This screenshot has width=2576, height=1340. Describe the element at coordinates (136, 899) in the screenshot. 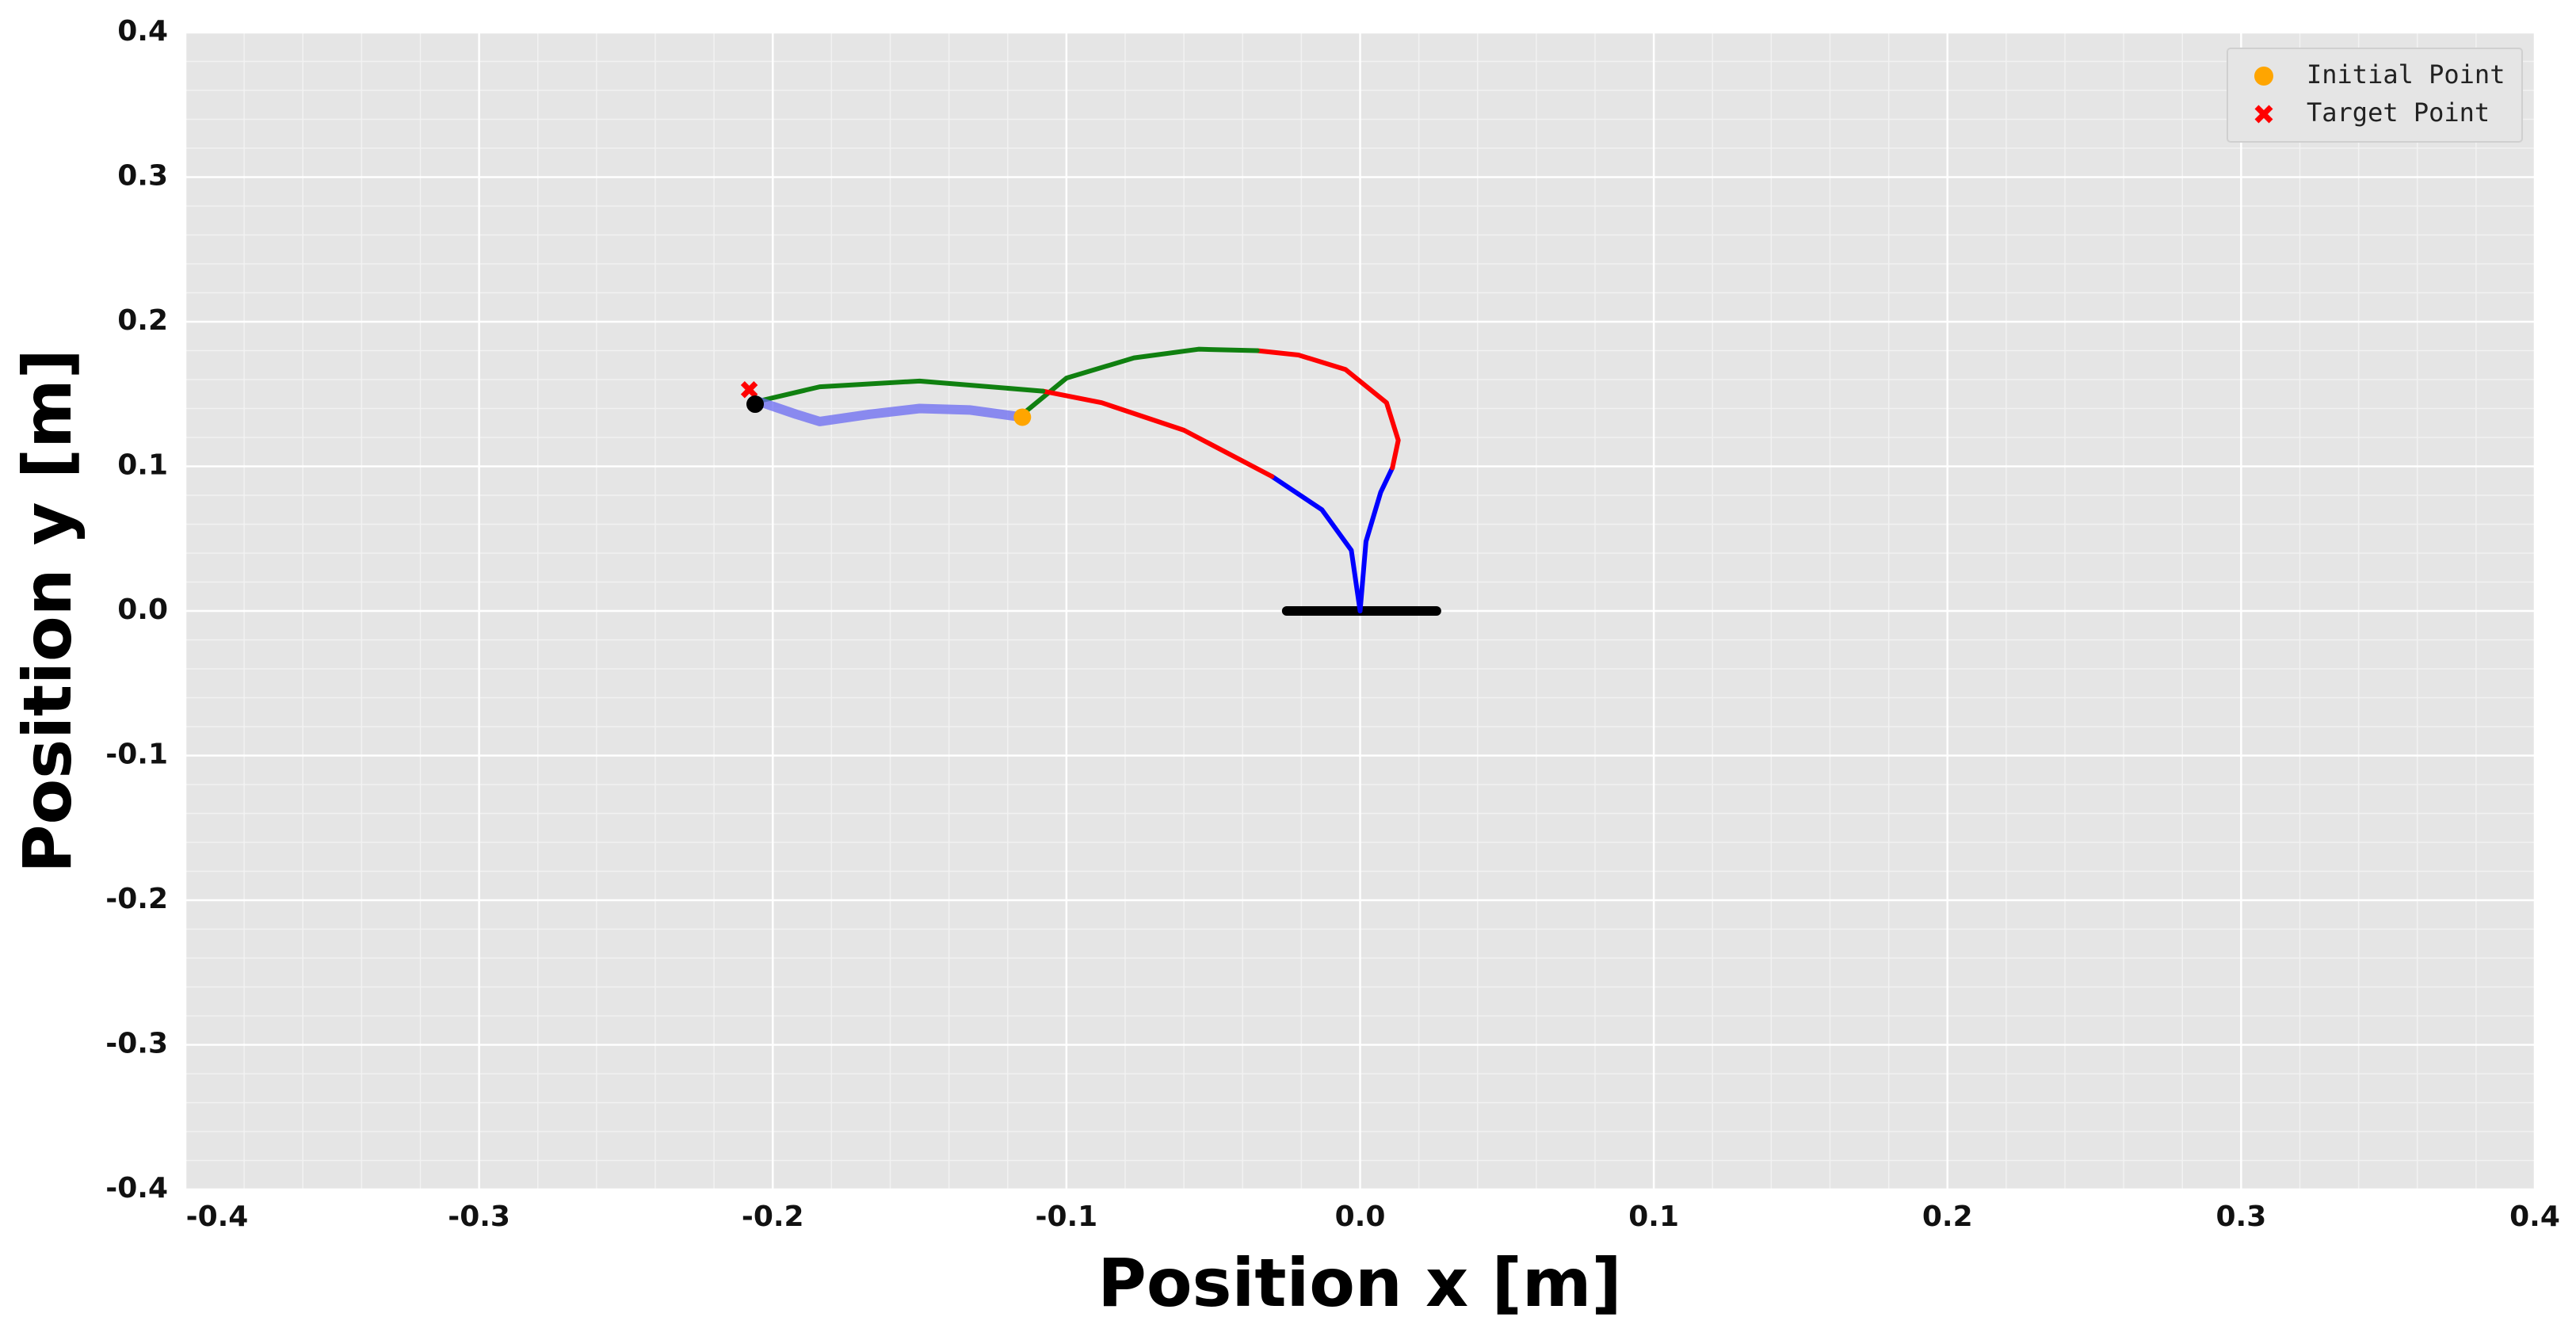

I see `y-tick-label: -0.2` at that location.